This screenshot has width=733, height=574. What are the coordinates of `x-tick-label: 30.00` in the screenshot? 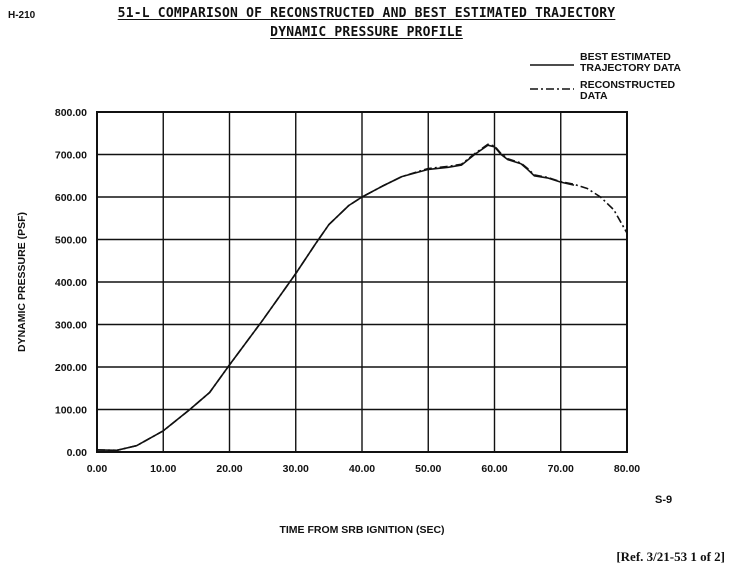 It's located at (296, 469).